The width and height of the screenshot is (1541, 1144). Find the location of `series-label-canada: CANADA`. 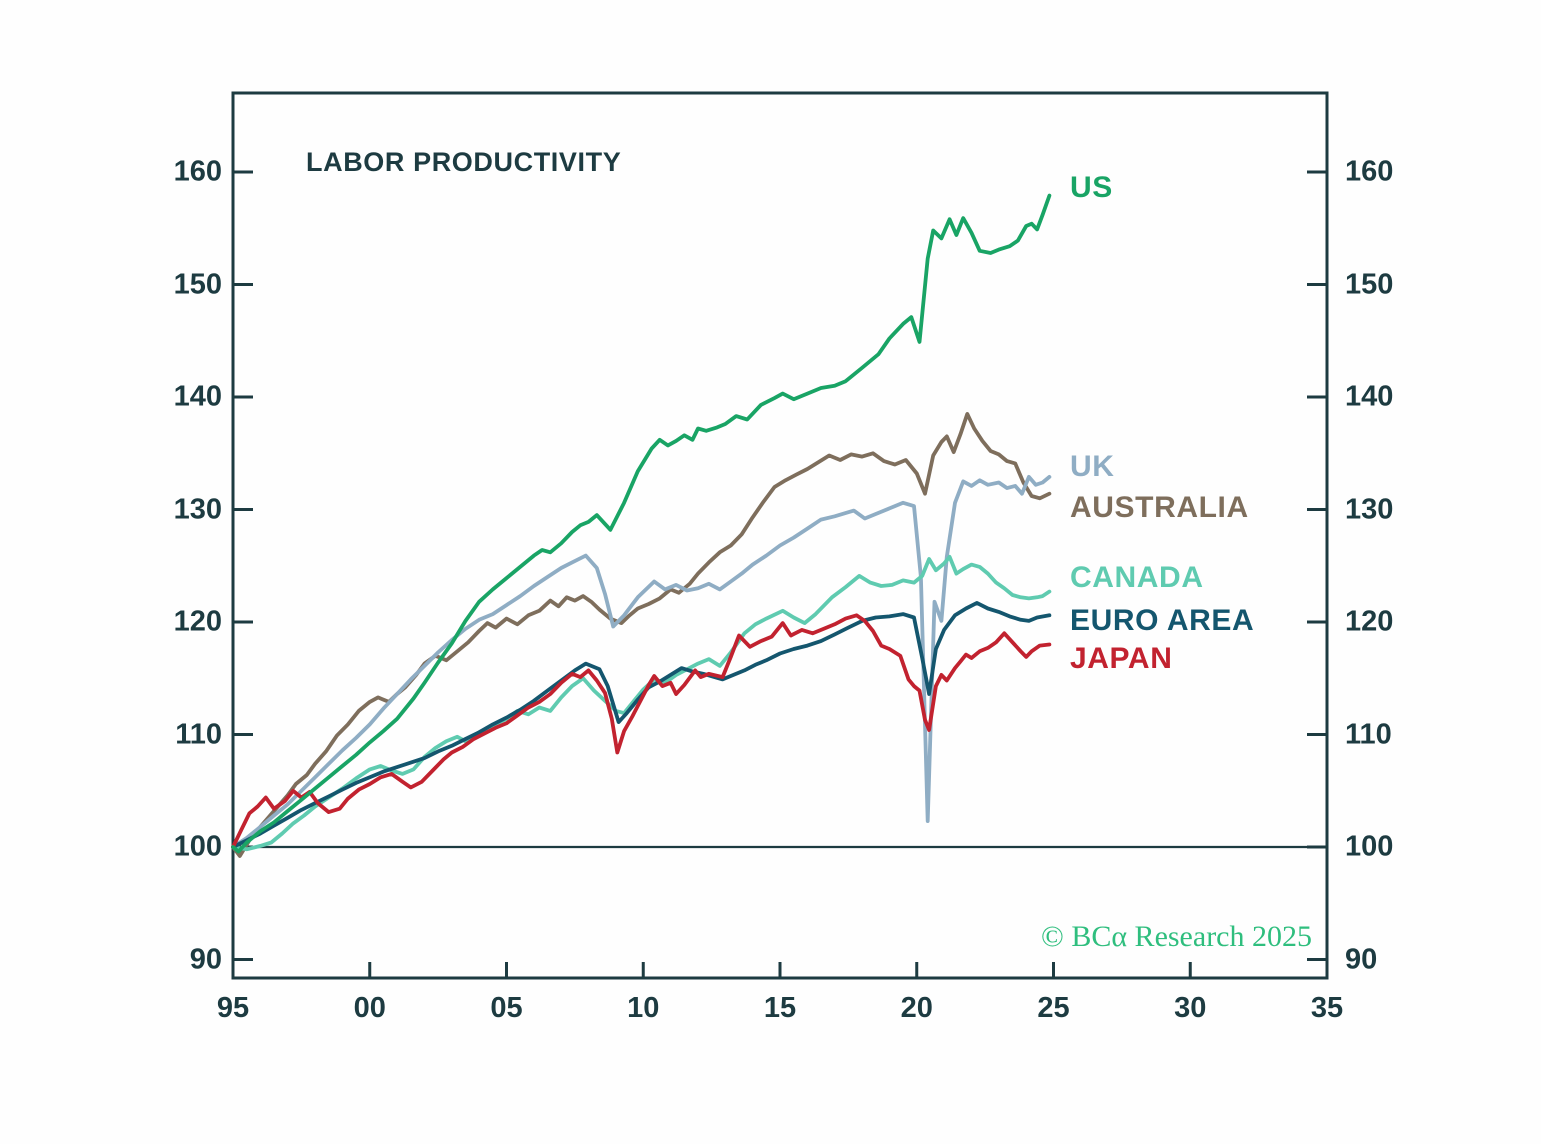

series-label-canada: CANADA is located at coordinates (1137, 578).